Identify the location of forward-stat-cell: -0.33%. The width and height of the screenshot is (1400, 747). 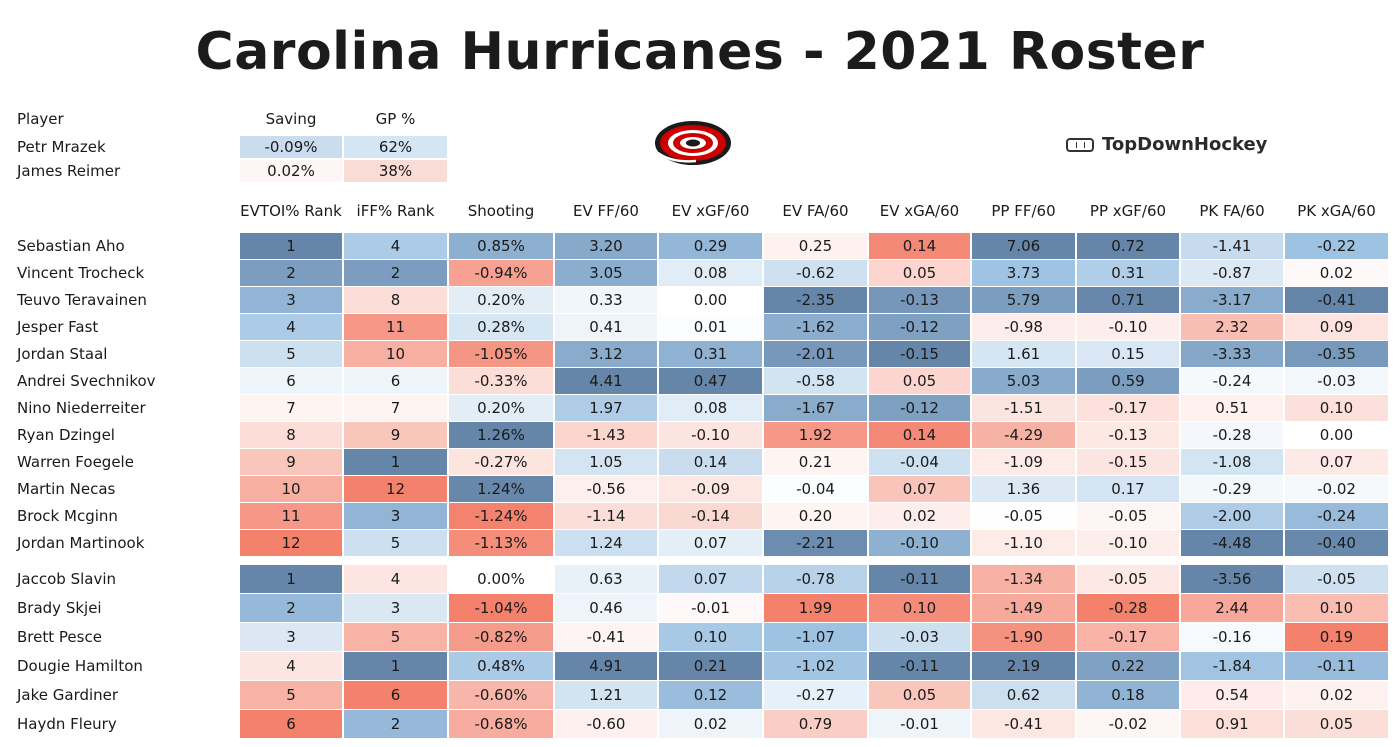
(501, 381).